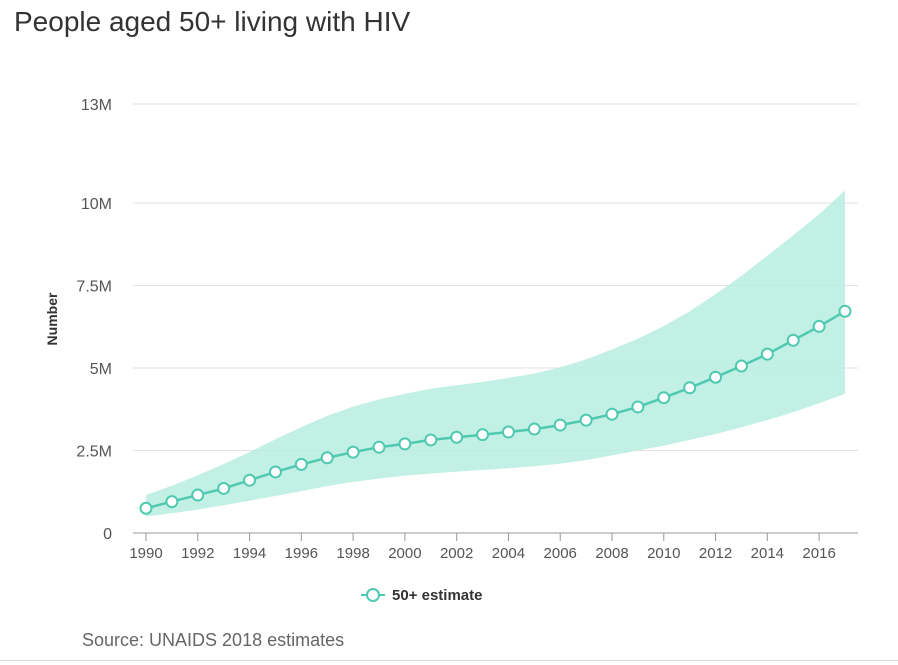  I want to click on divider, so click(449, 660).